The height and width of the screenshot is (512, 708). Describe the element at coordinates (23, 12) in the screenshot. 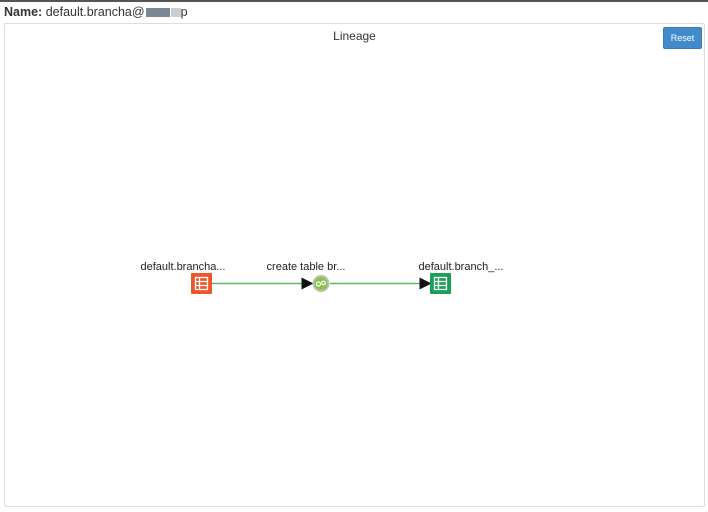

I see `name-label: Name:` at that location.